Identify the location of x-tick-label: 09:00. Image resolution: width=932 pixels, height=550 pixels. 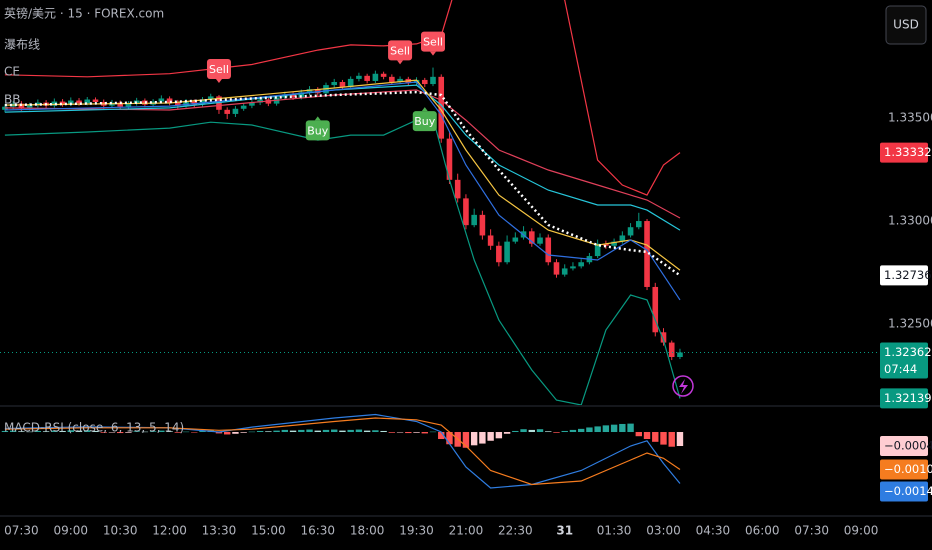
(70, 531).